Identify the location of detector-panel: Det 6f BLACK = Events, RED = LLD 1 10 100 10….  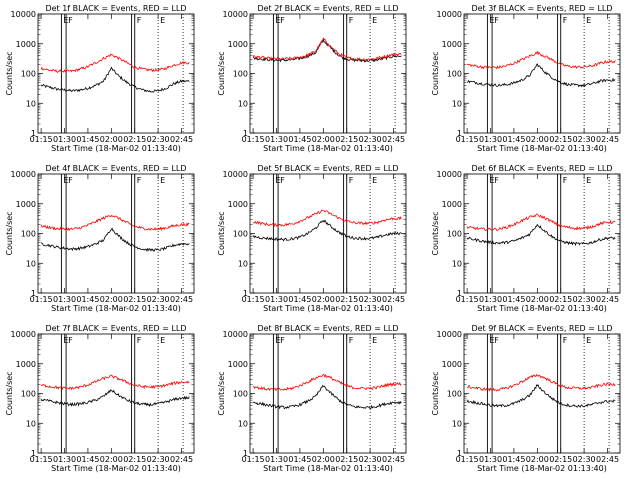
(526, 238).